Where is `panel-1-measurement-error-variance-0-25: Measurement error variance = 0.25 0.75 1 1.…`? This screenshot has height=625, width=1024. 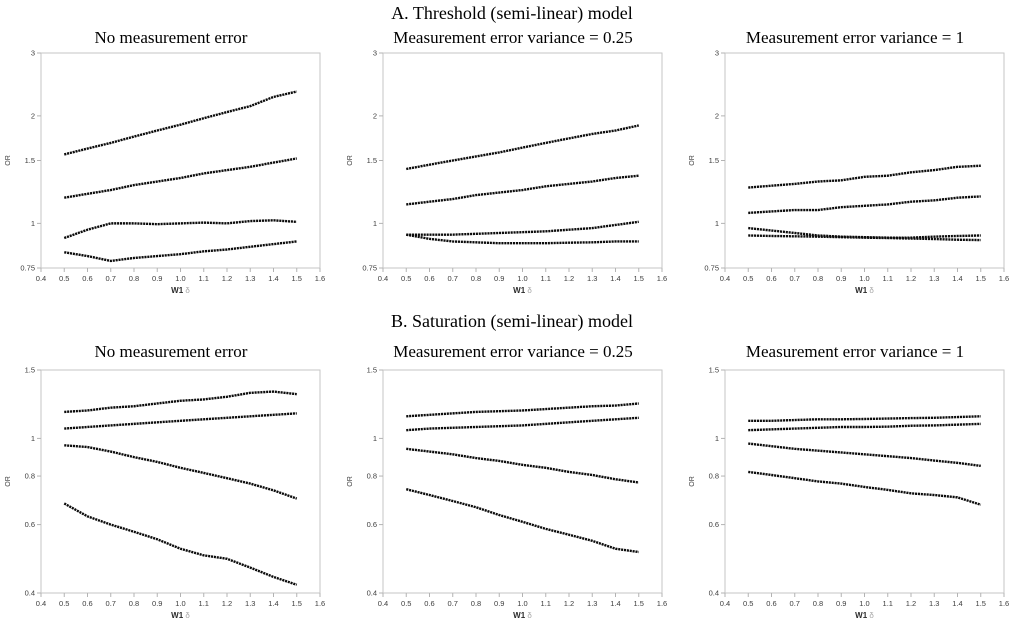 panel-1-measurement-error-variance-0-25: Measurement error variance = 0.25 0.75 1 1.… is located at coordinates (513, 166).